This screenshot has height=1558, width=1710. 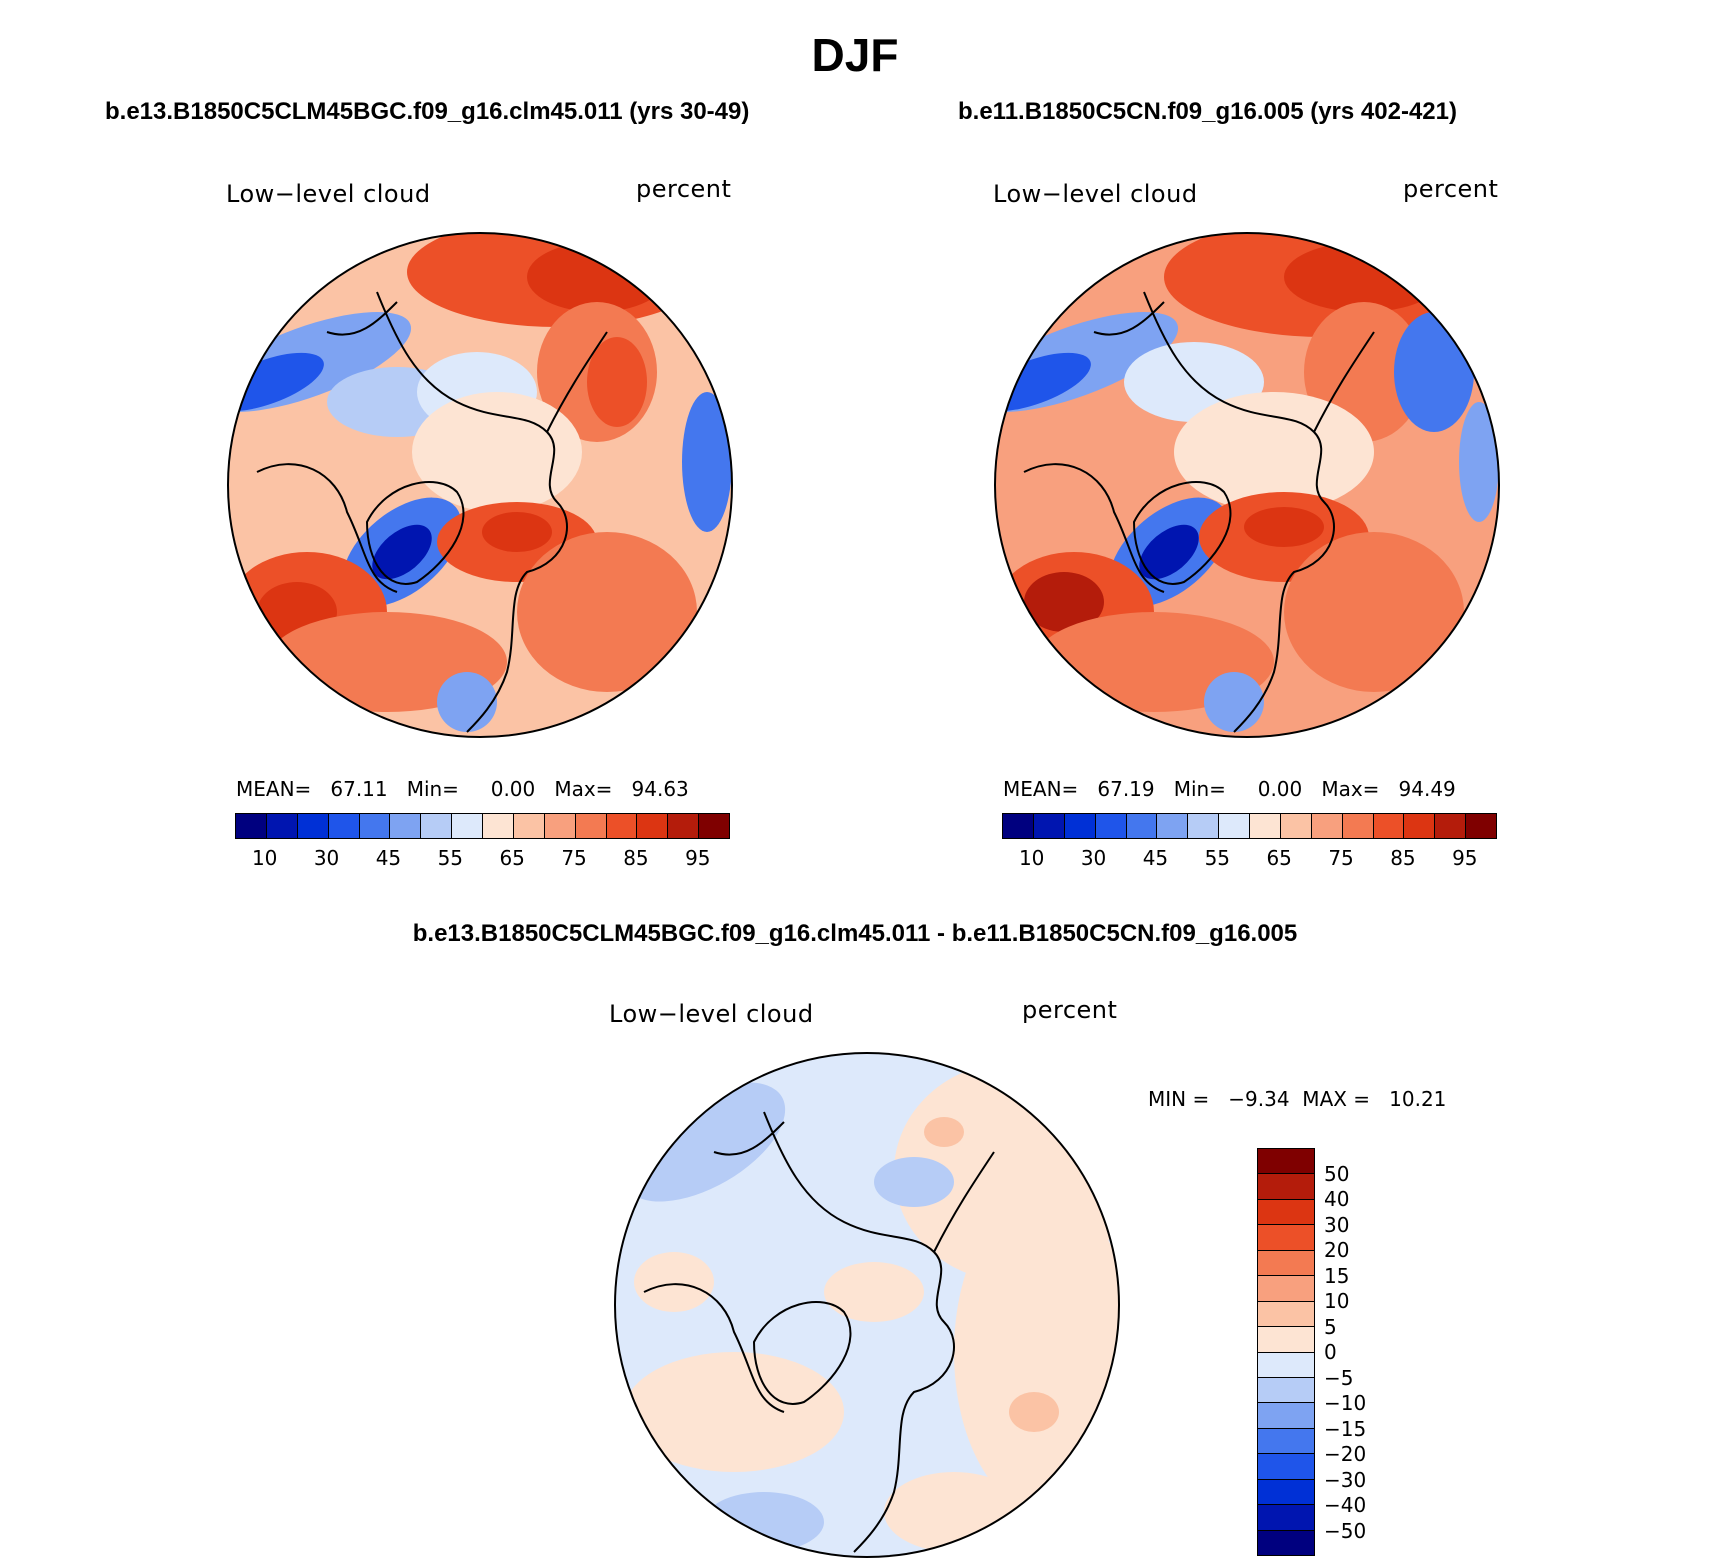 I want to click on difference-colorbar-tick-label: 30, so click(x=1337, y=1224).